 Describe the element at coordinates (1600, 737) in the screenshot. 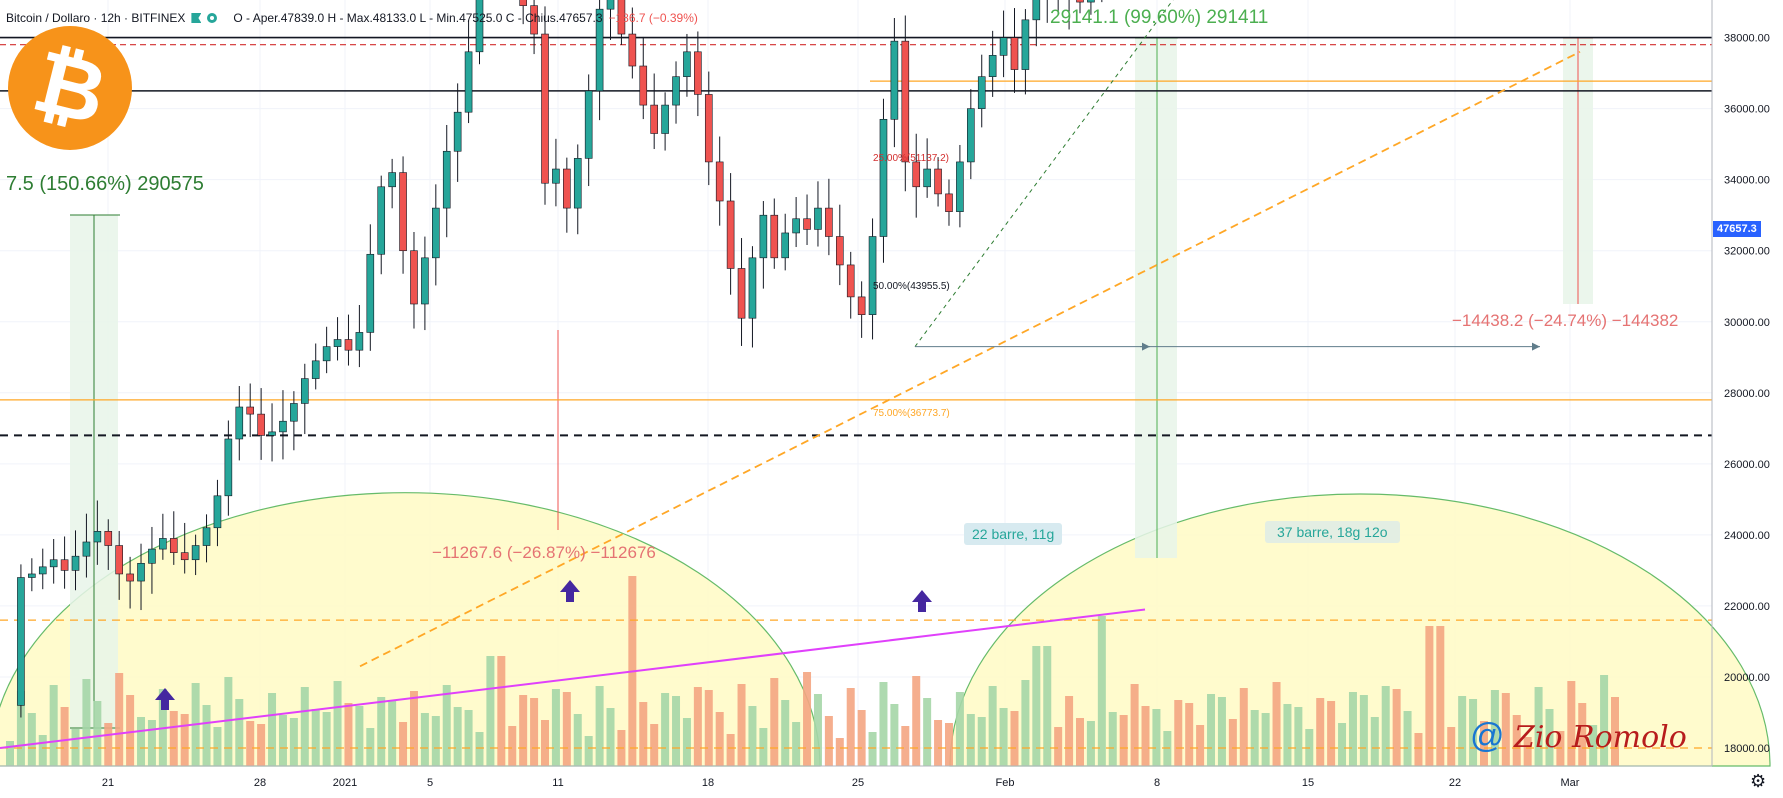

I see `watermark-name: Zio Romolo` at that location.